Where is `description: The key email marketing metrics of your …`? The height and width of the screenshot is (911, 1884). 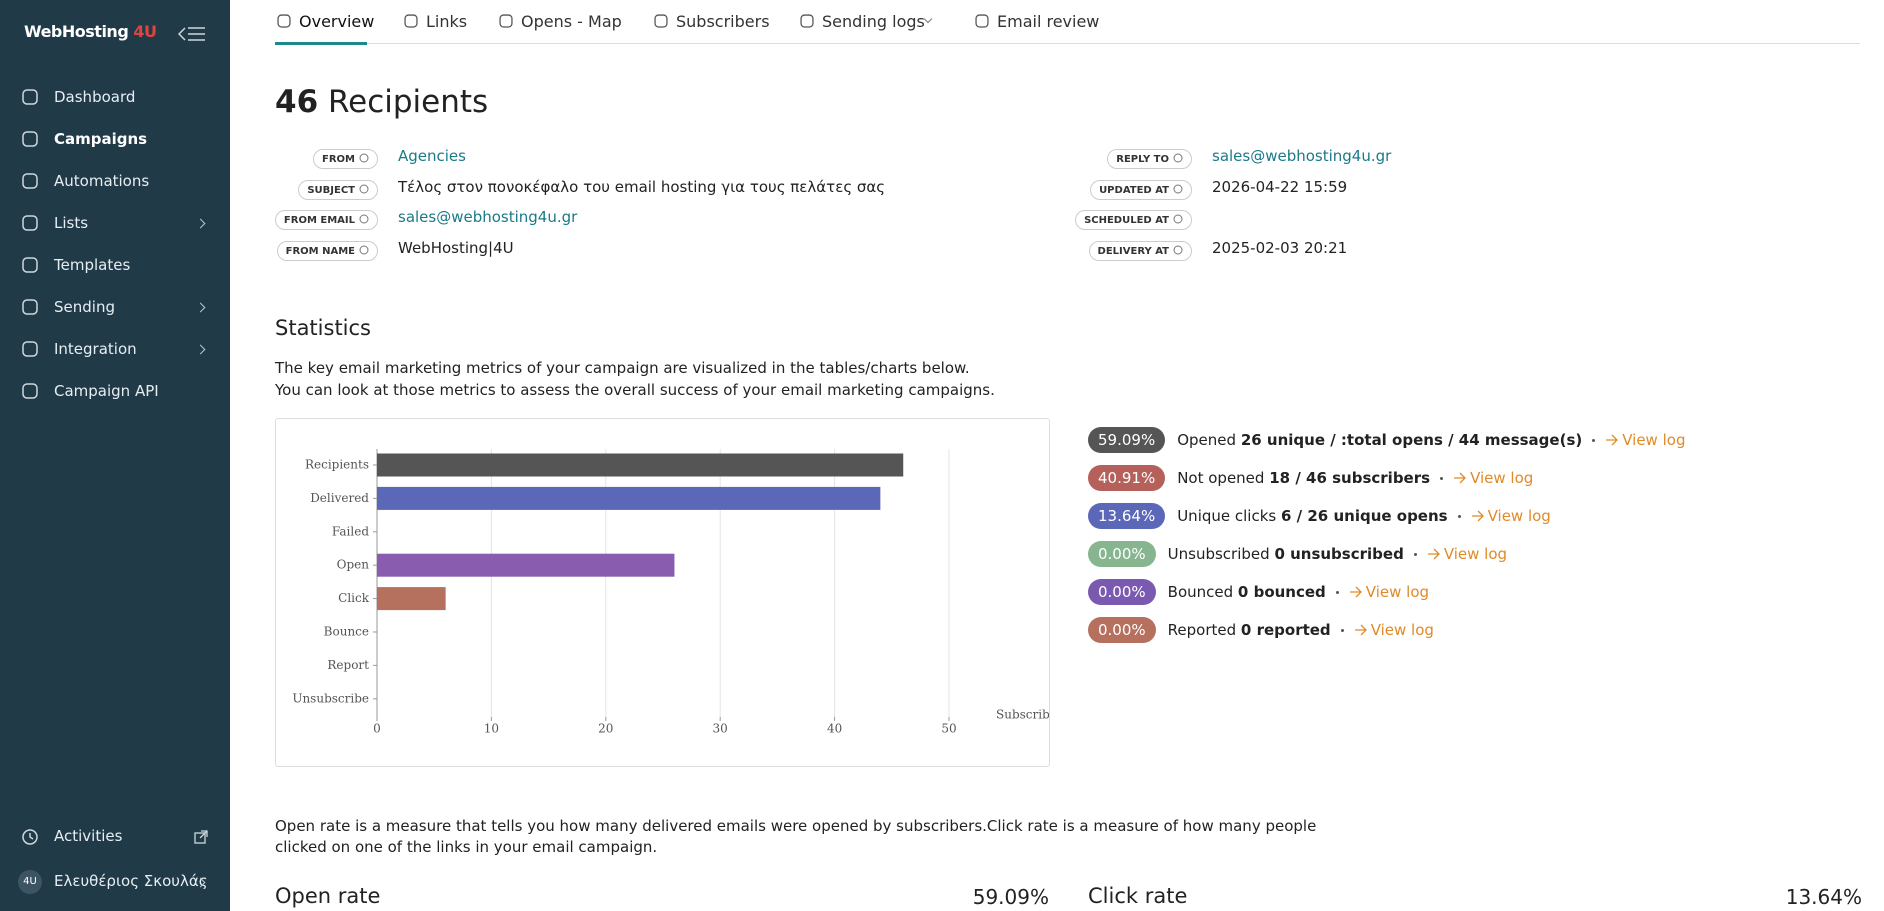
description: The key email marketing metrics of your … is located at coordinates (622, 368).